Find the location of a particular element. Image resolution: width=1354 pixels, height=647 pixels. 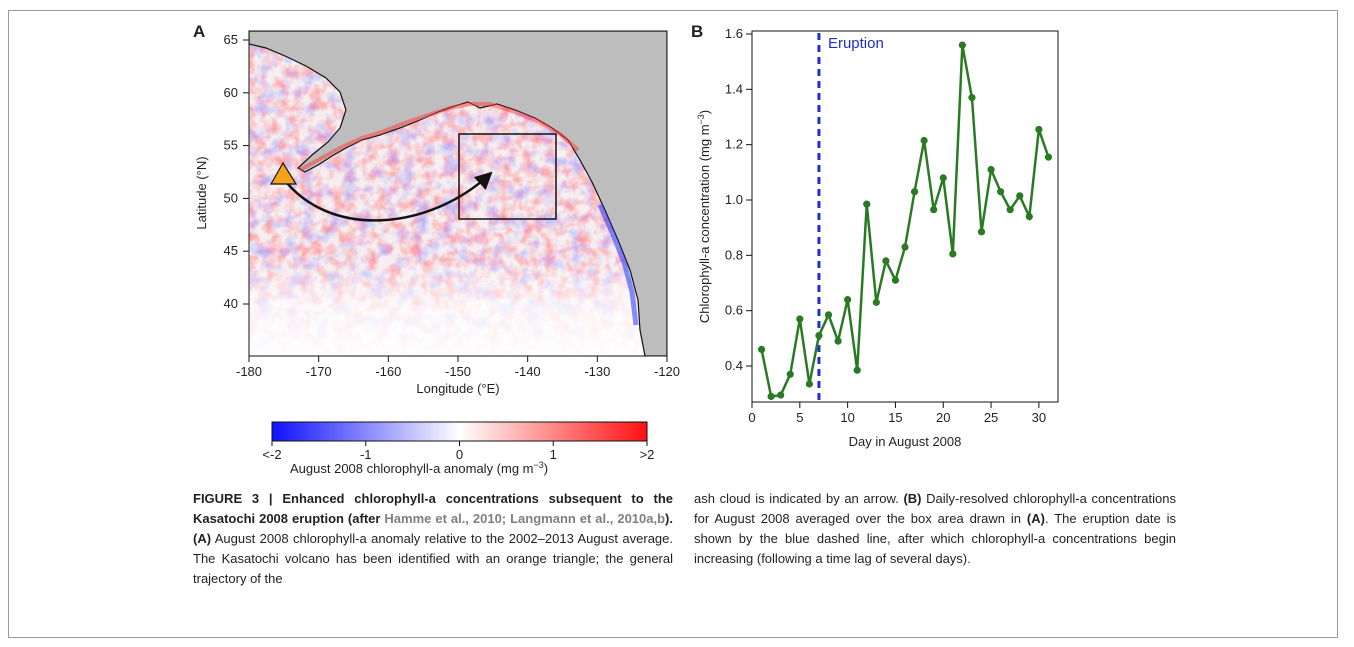

map-x-tick-label: -180 is located at coordinates (249, 371).